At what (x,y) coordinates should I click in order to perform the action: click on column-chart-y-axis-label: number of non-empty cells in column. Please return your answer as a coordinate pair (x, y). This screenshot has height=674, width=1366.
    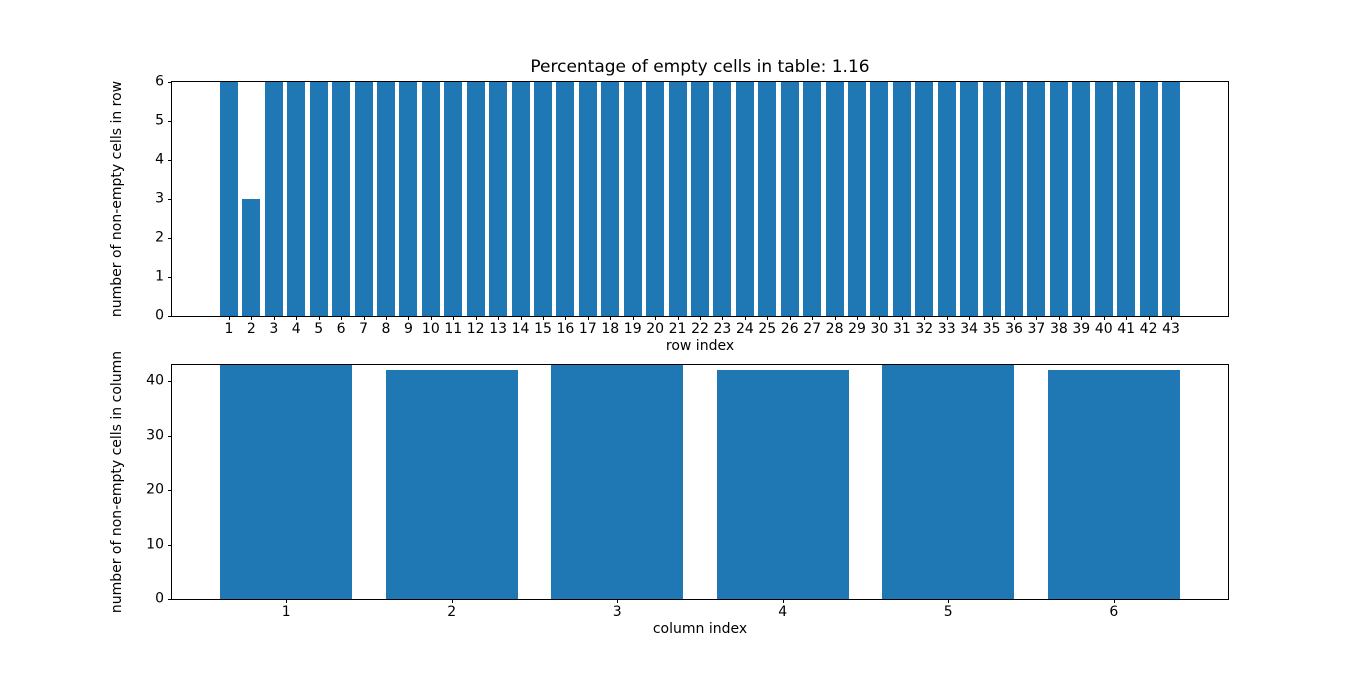
    Looking at the image, I should click on (117, 482).